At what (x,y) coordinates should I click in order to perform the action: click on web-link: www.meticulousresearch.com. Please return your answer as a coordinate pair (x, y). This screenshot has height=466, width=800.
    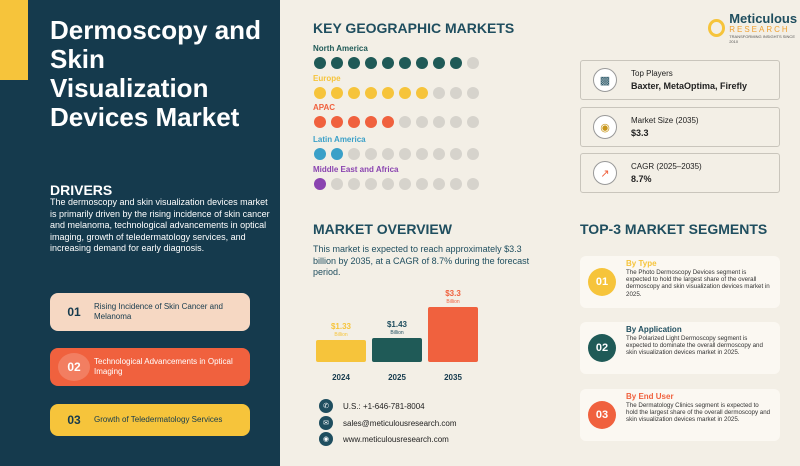
    Looking at the image, I should click on (396, 439).